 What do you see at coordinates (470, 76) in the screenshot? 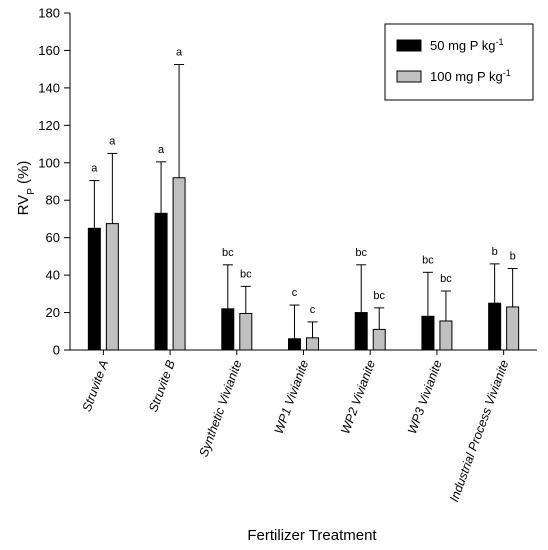
I see `legend-label-100: 100 mg P kg-1` at bounding box center [470, 76].